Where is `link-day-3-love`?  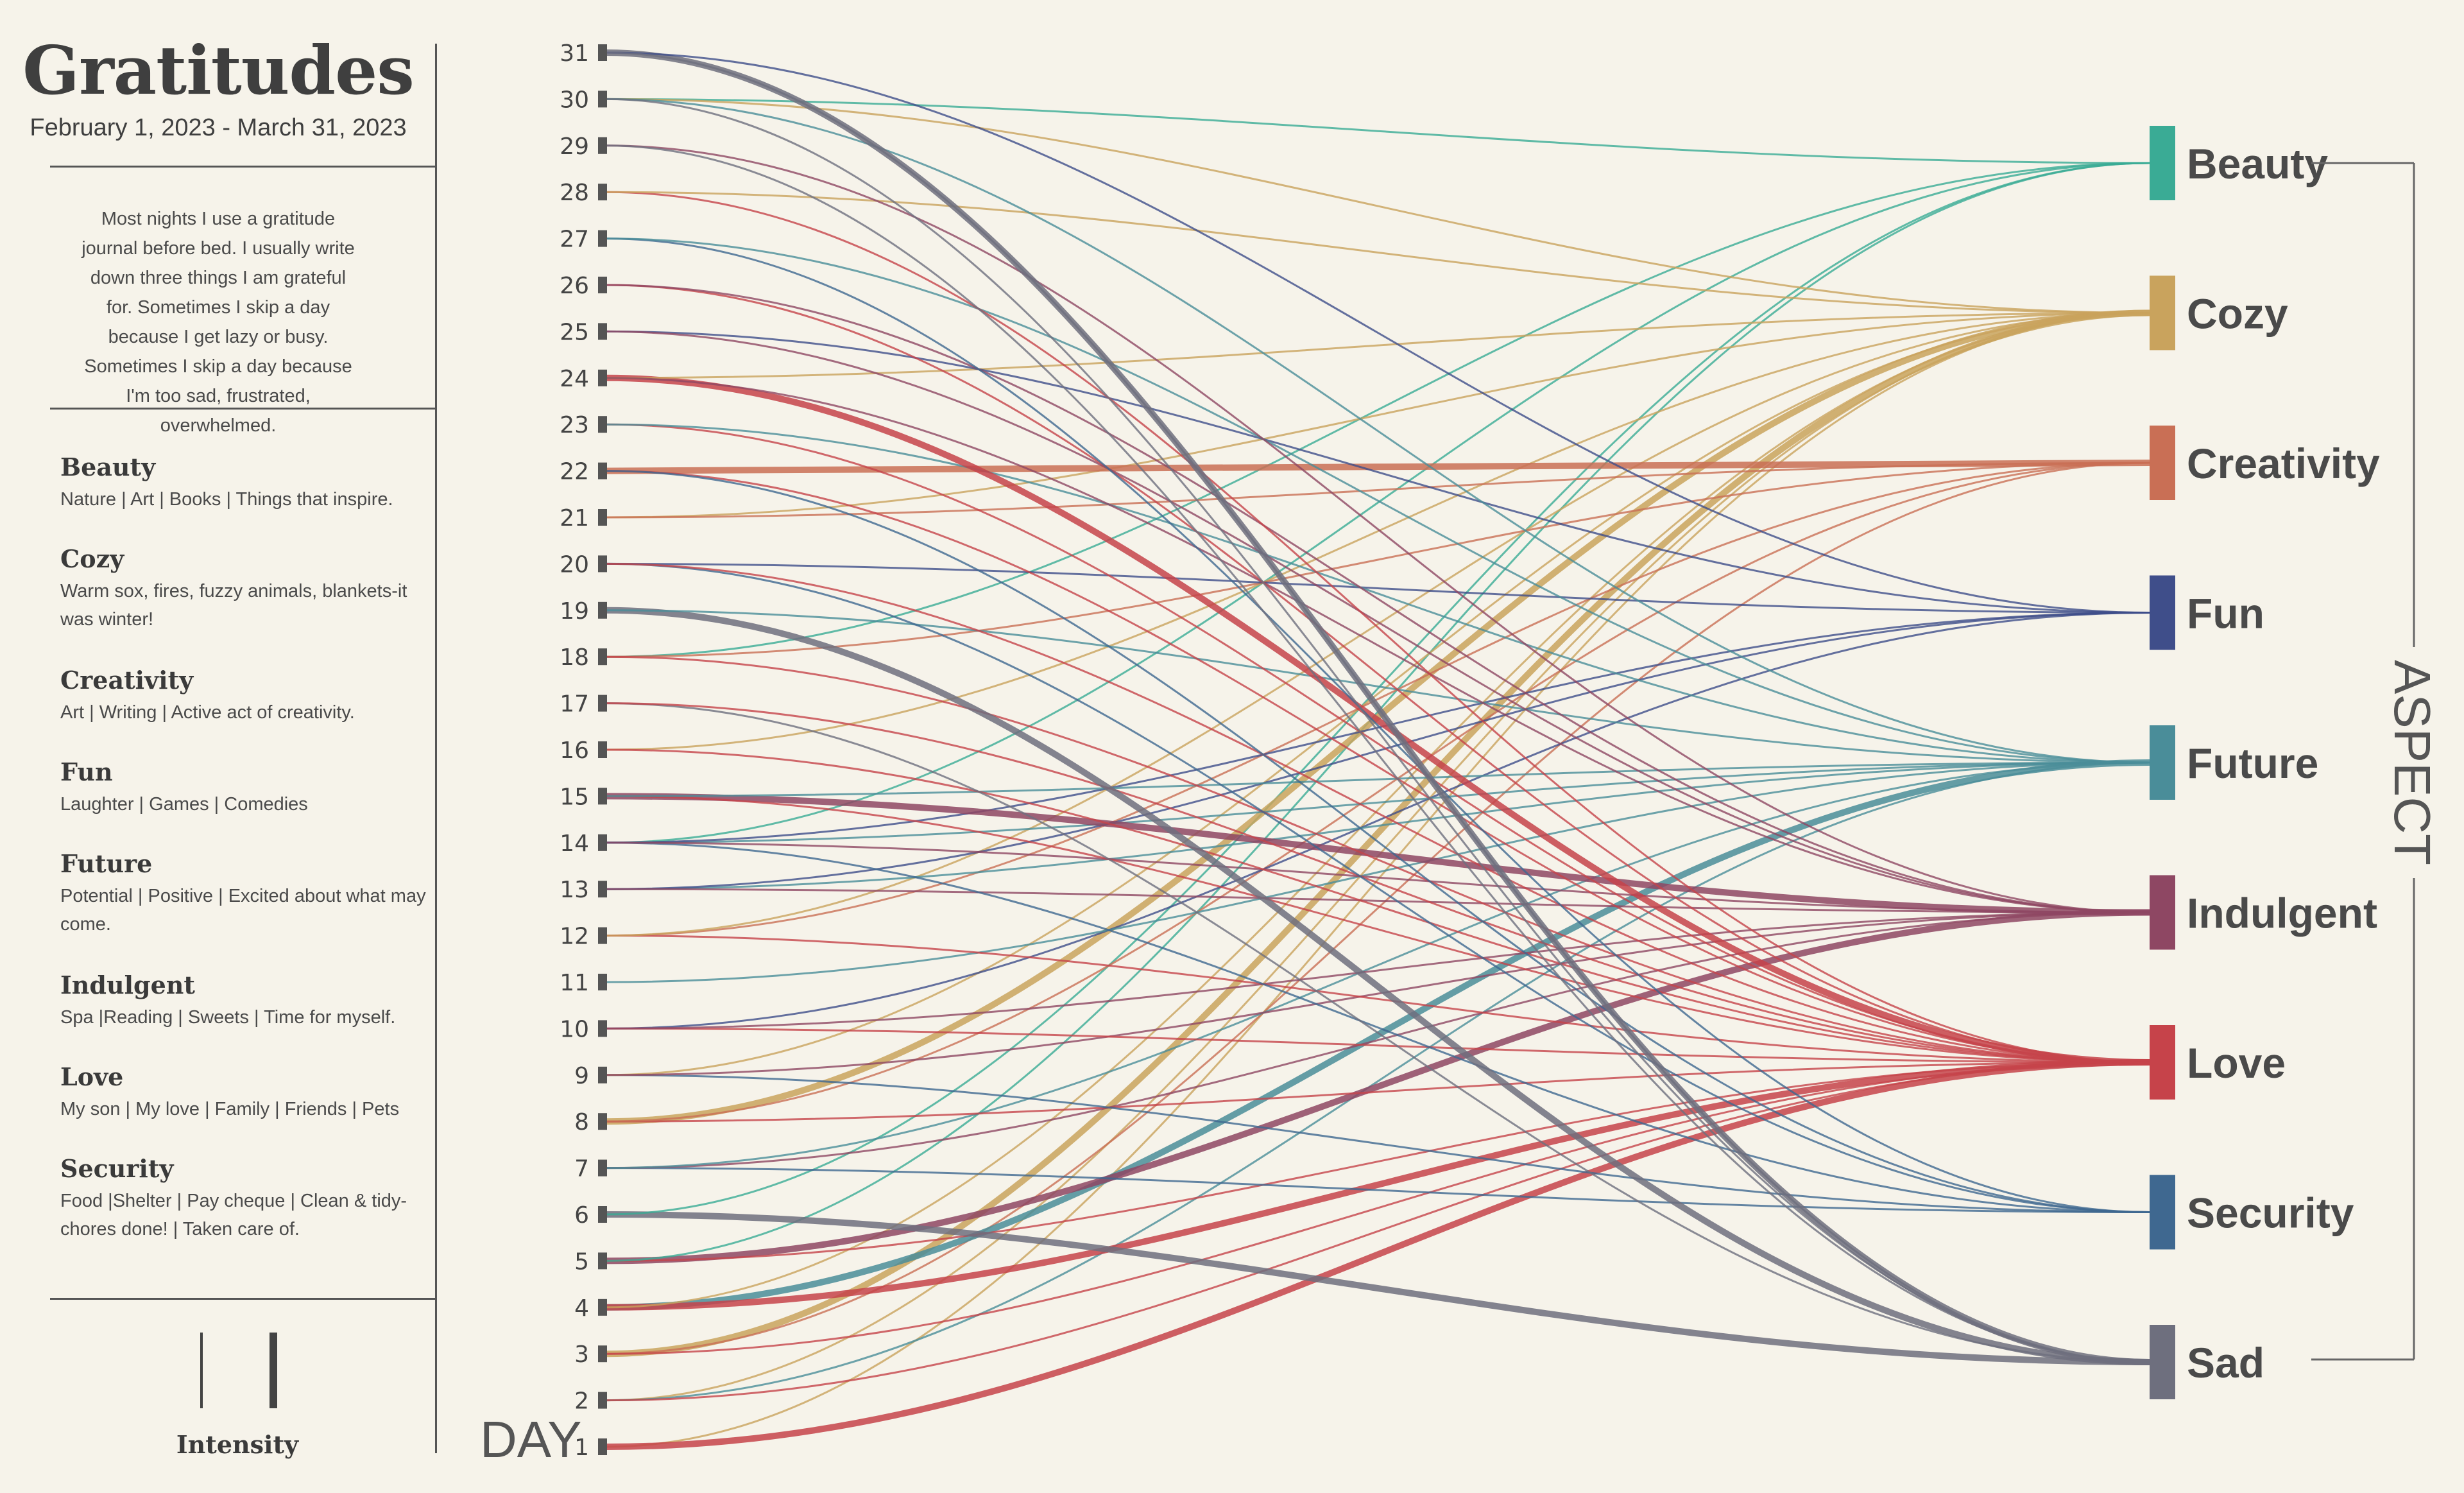
link-day-3-love is located at coordinates (1378, 1208).